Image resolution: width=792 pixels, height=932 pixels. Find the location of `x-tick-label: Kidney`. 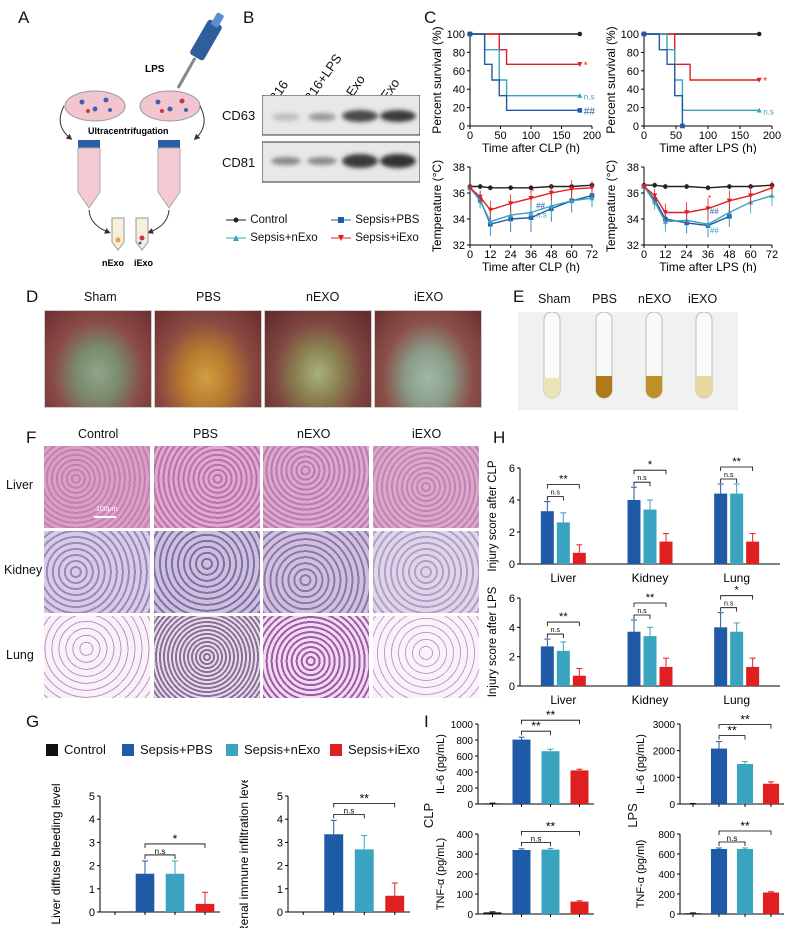

x-tick-label: Kidney is located at coordinates (650, 578).